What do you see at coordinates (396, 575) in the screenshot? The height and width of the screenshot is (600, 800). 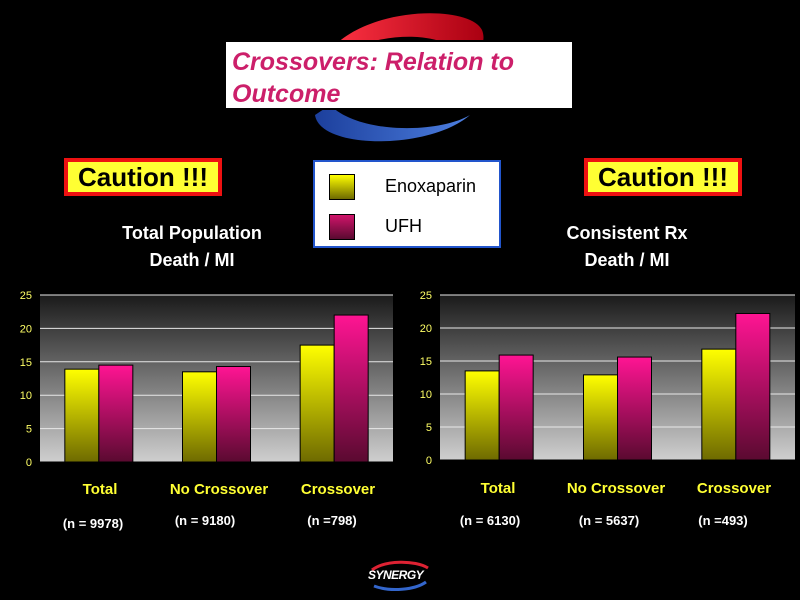 I see `synergy-logo-text: SYNERGY` at bounding box center [396, 575].